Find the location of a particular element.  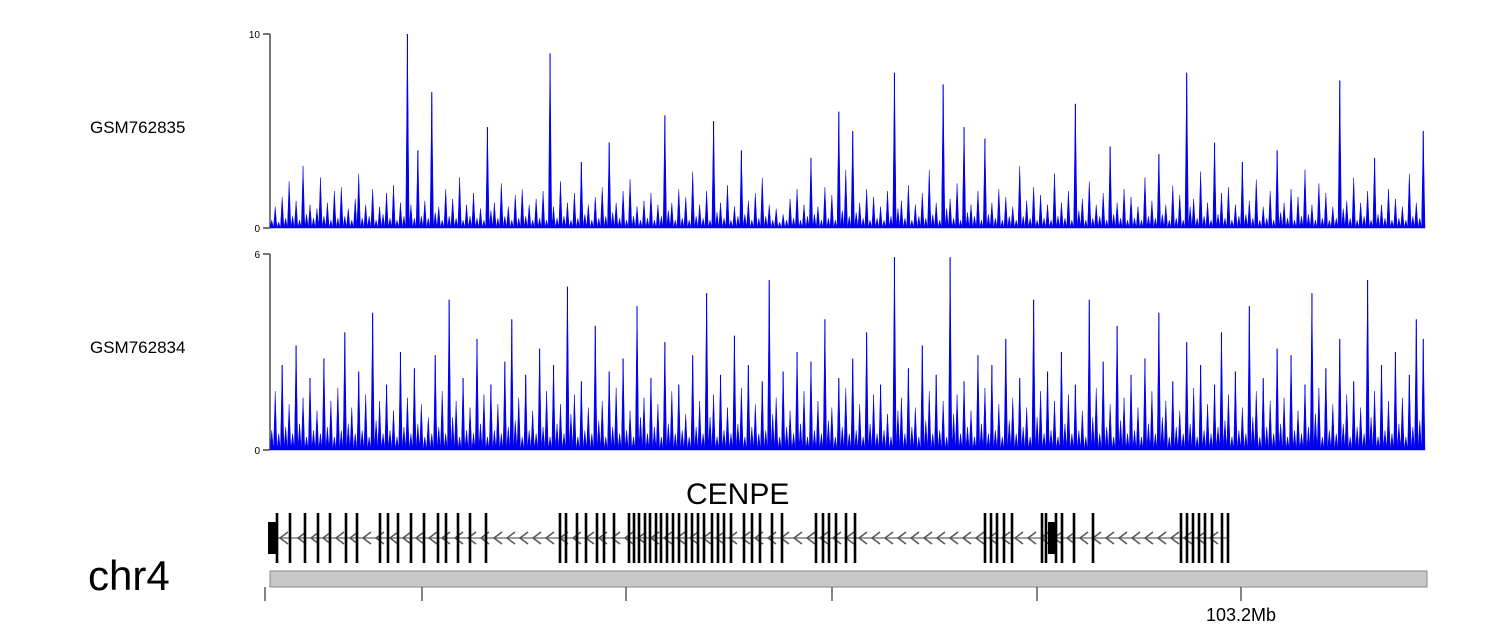

ideogram-rect is located at coordinates (848, 579).